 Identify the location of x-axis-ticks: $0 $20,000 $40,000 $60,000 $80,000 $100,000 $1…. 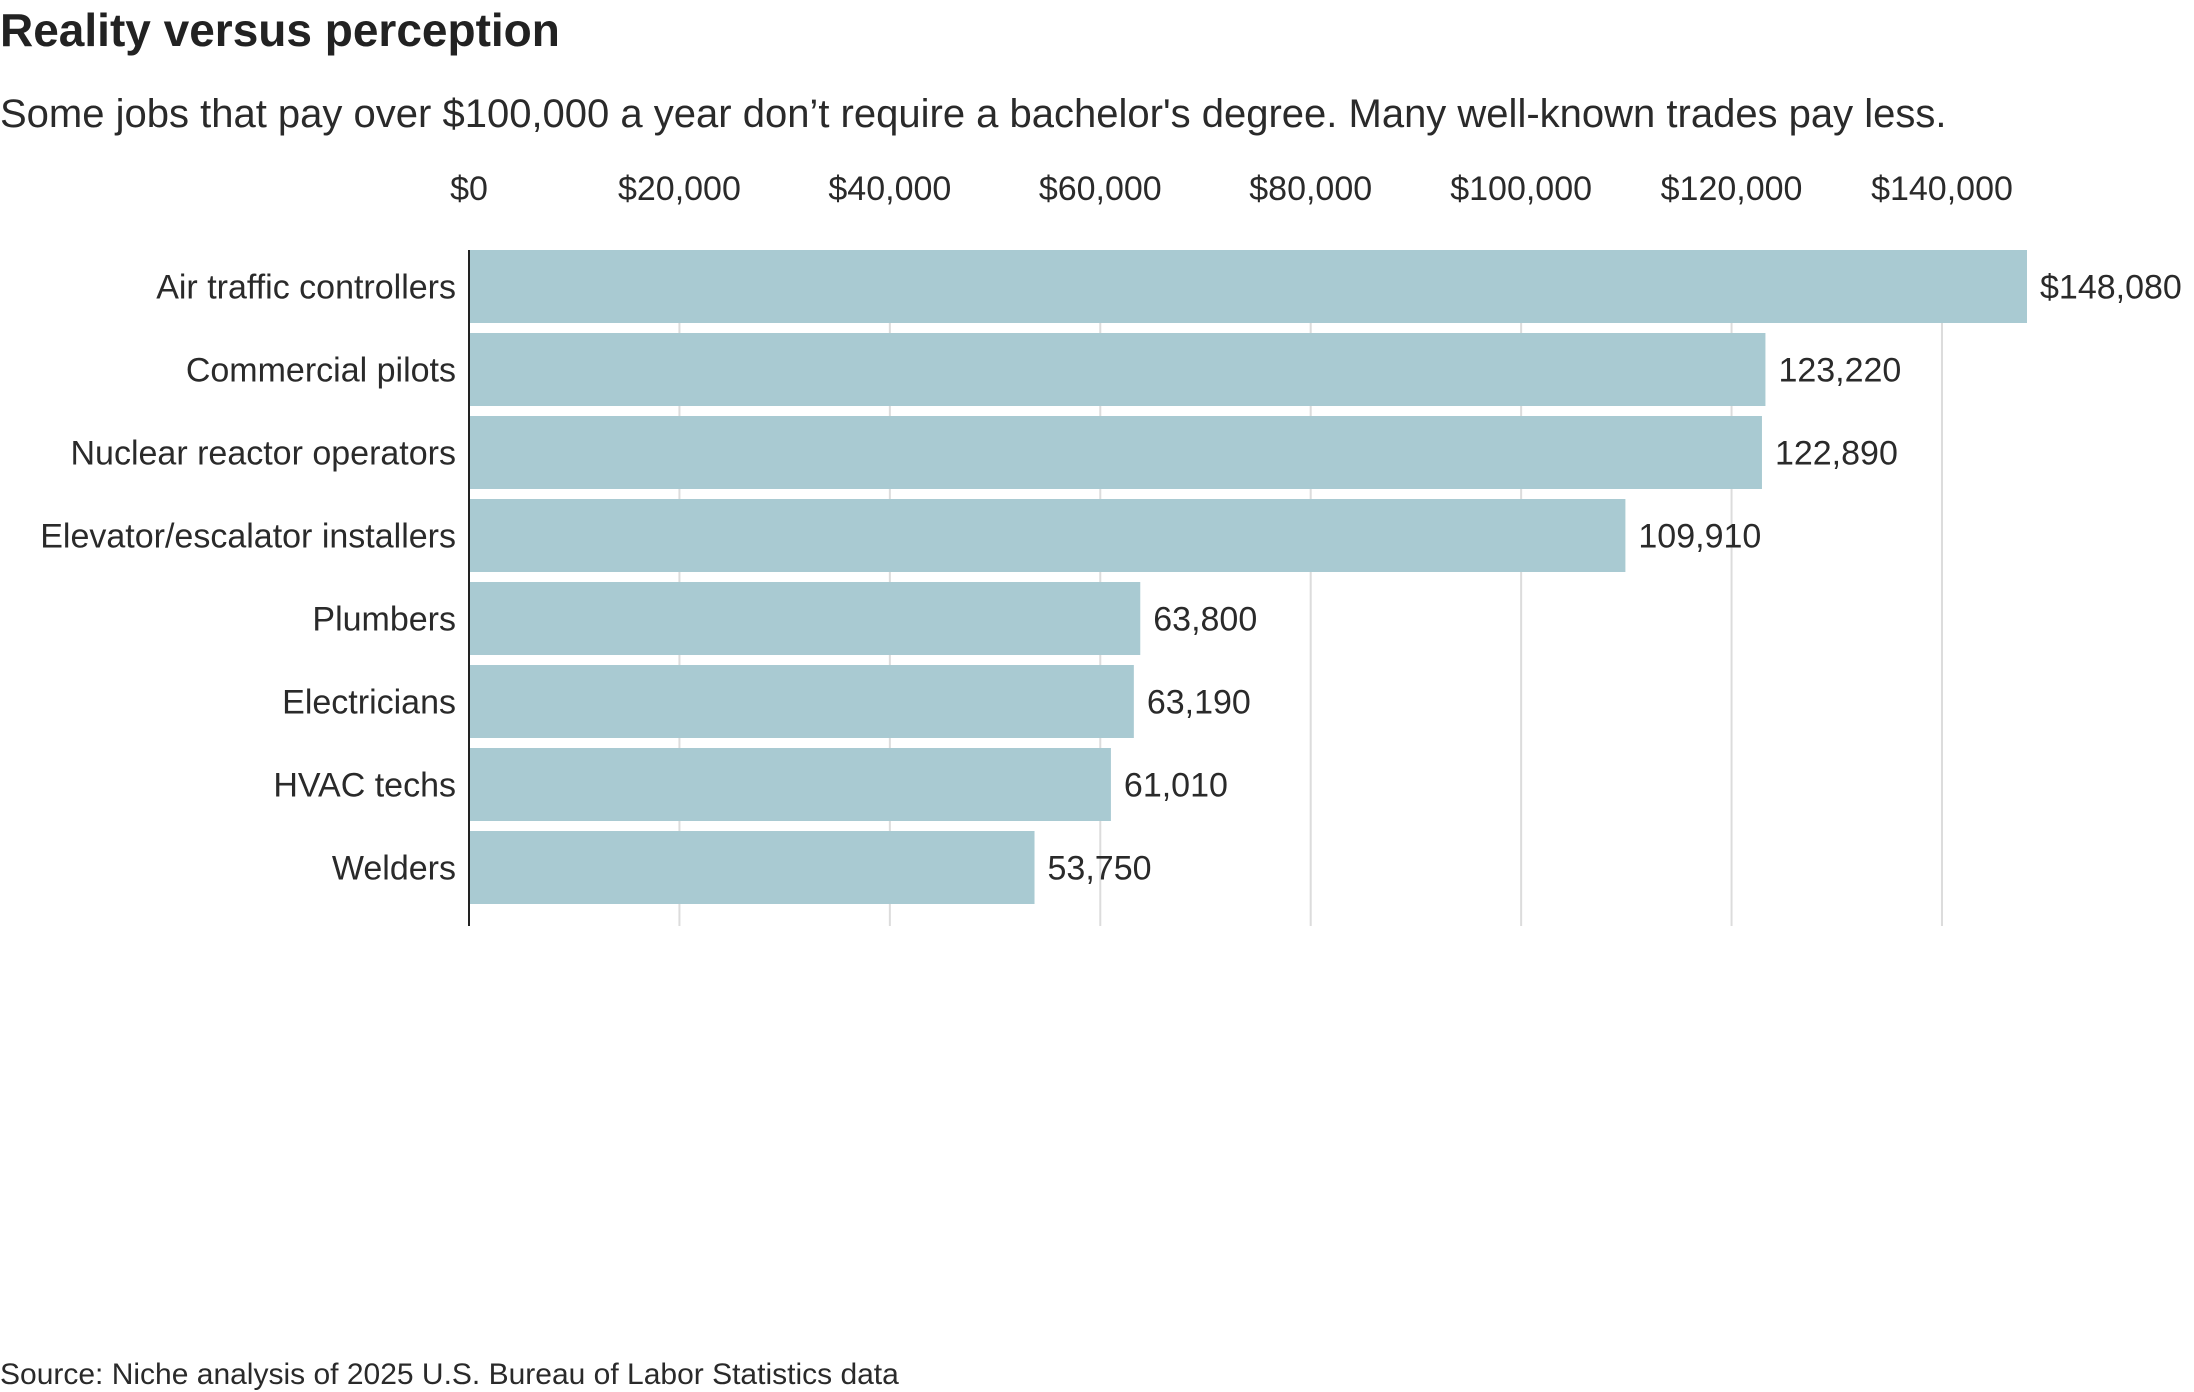
(1231, 189).